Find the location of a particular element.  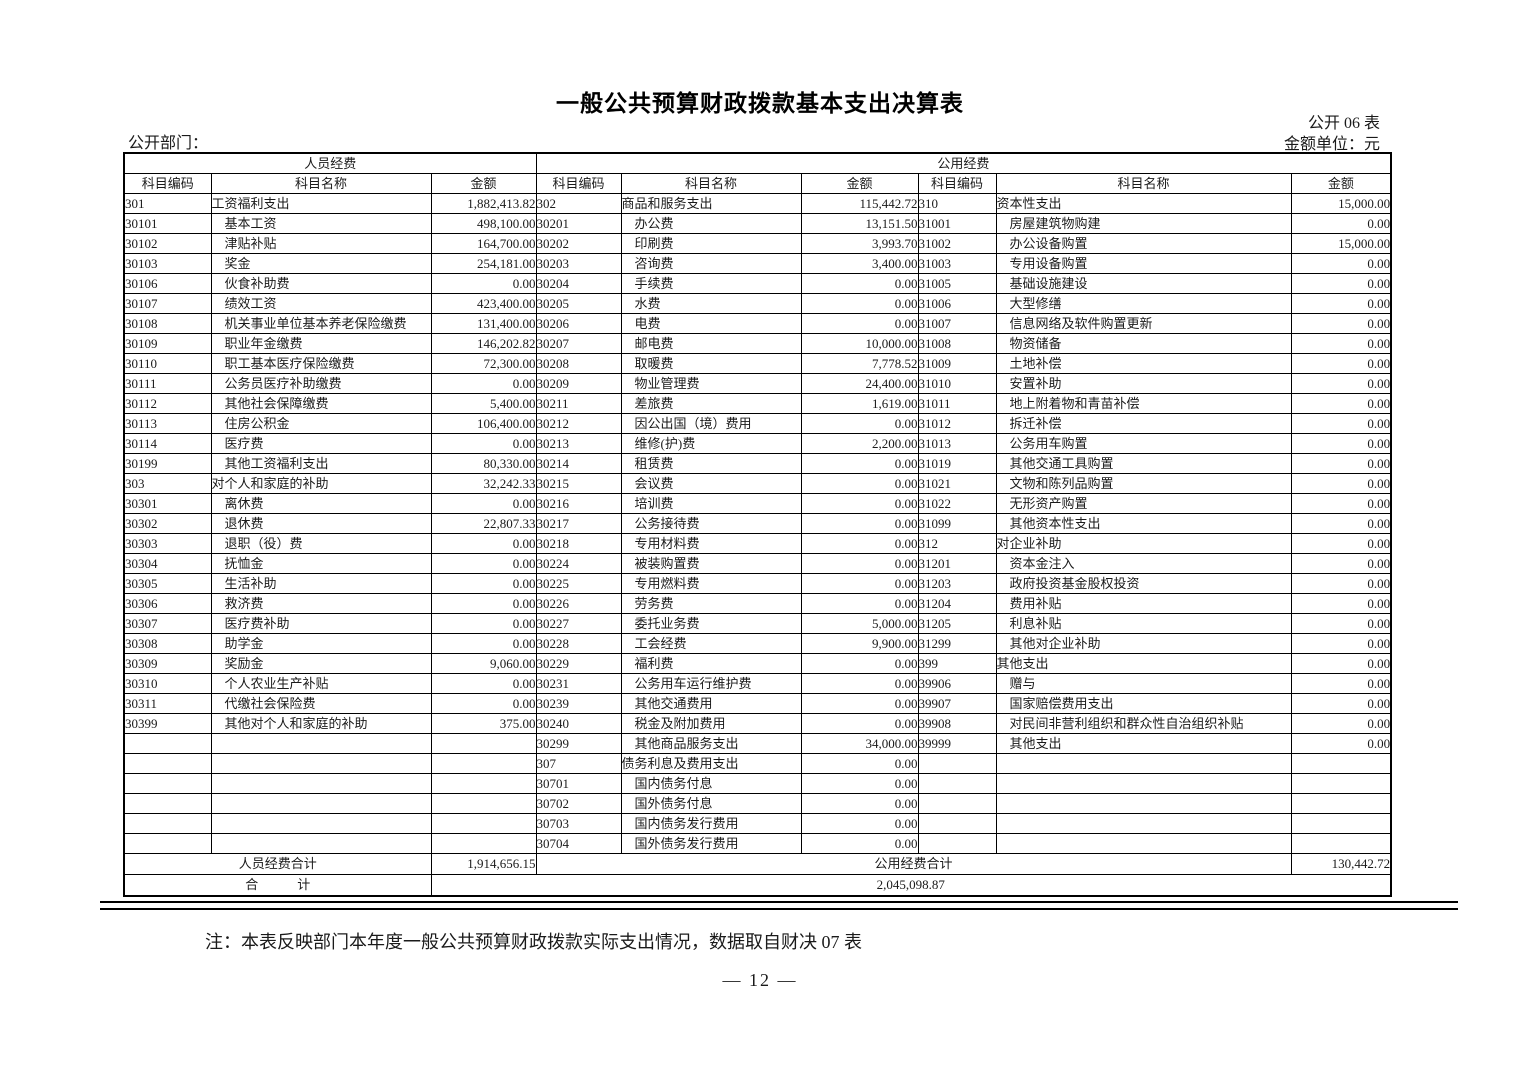

name-cell: 津贴补贴 is located at coordinates (321, 243).